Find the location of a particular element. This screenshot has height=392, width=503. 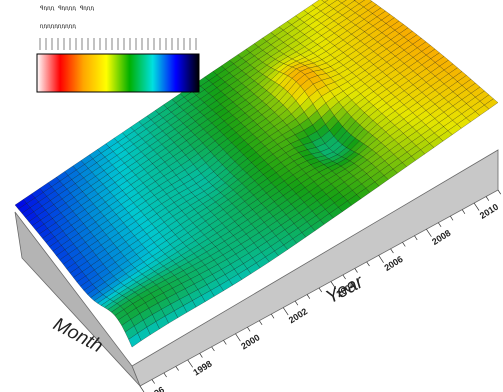

year-tick-label: 2010 is located at coordinates (489, 211).